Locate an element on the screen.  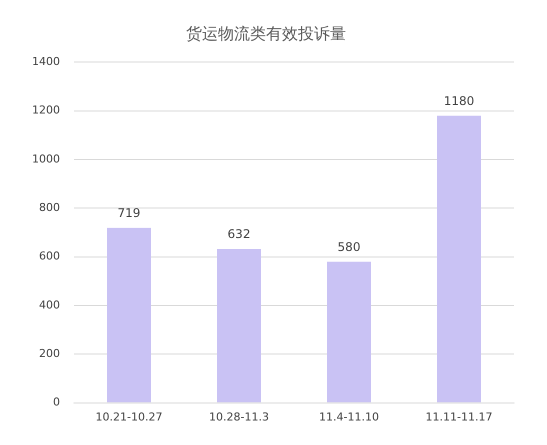
y-tick-label: 800 is located at coordinates (49, 207).